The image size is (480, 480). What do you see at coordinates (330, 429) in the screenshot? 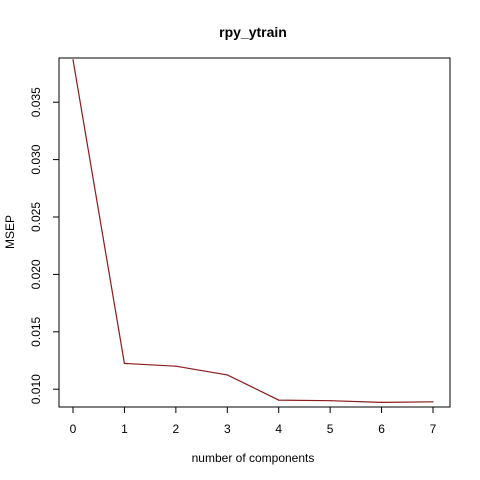
I see `x-tick-label: 5` at bounding box center [330, 429].